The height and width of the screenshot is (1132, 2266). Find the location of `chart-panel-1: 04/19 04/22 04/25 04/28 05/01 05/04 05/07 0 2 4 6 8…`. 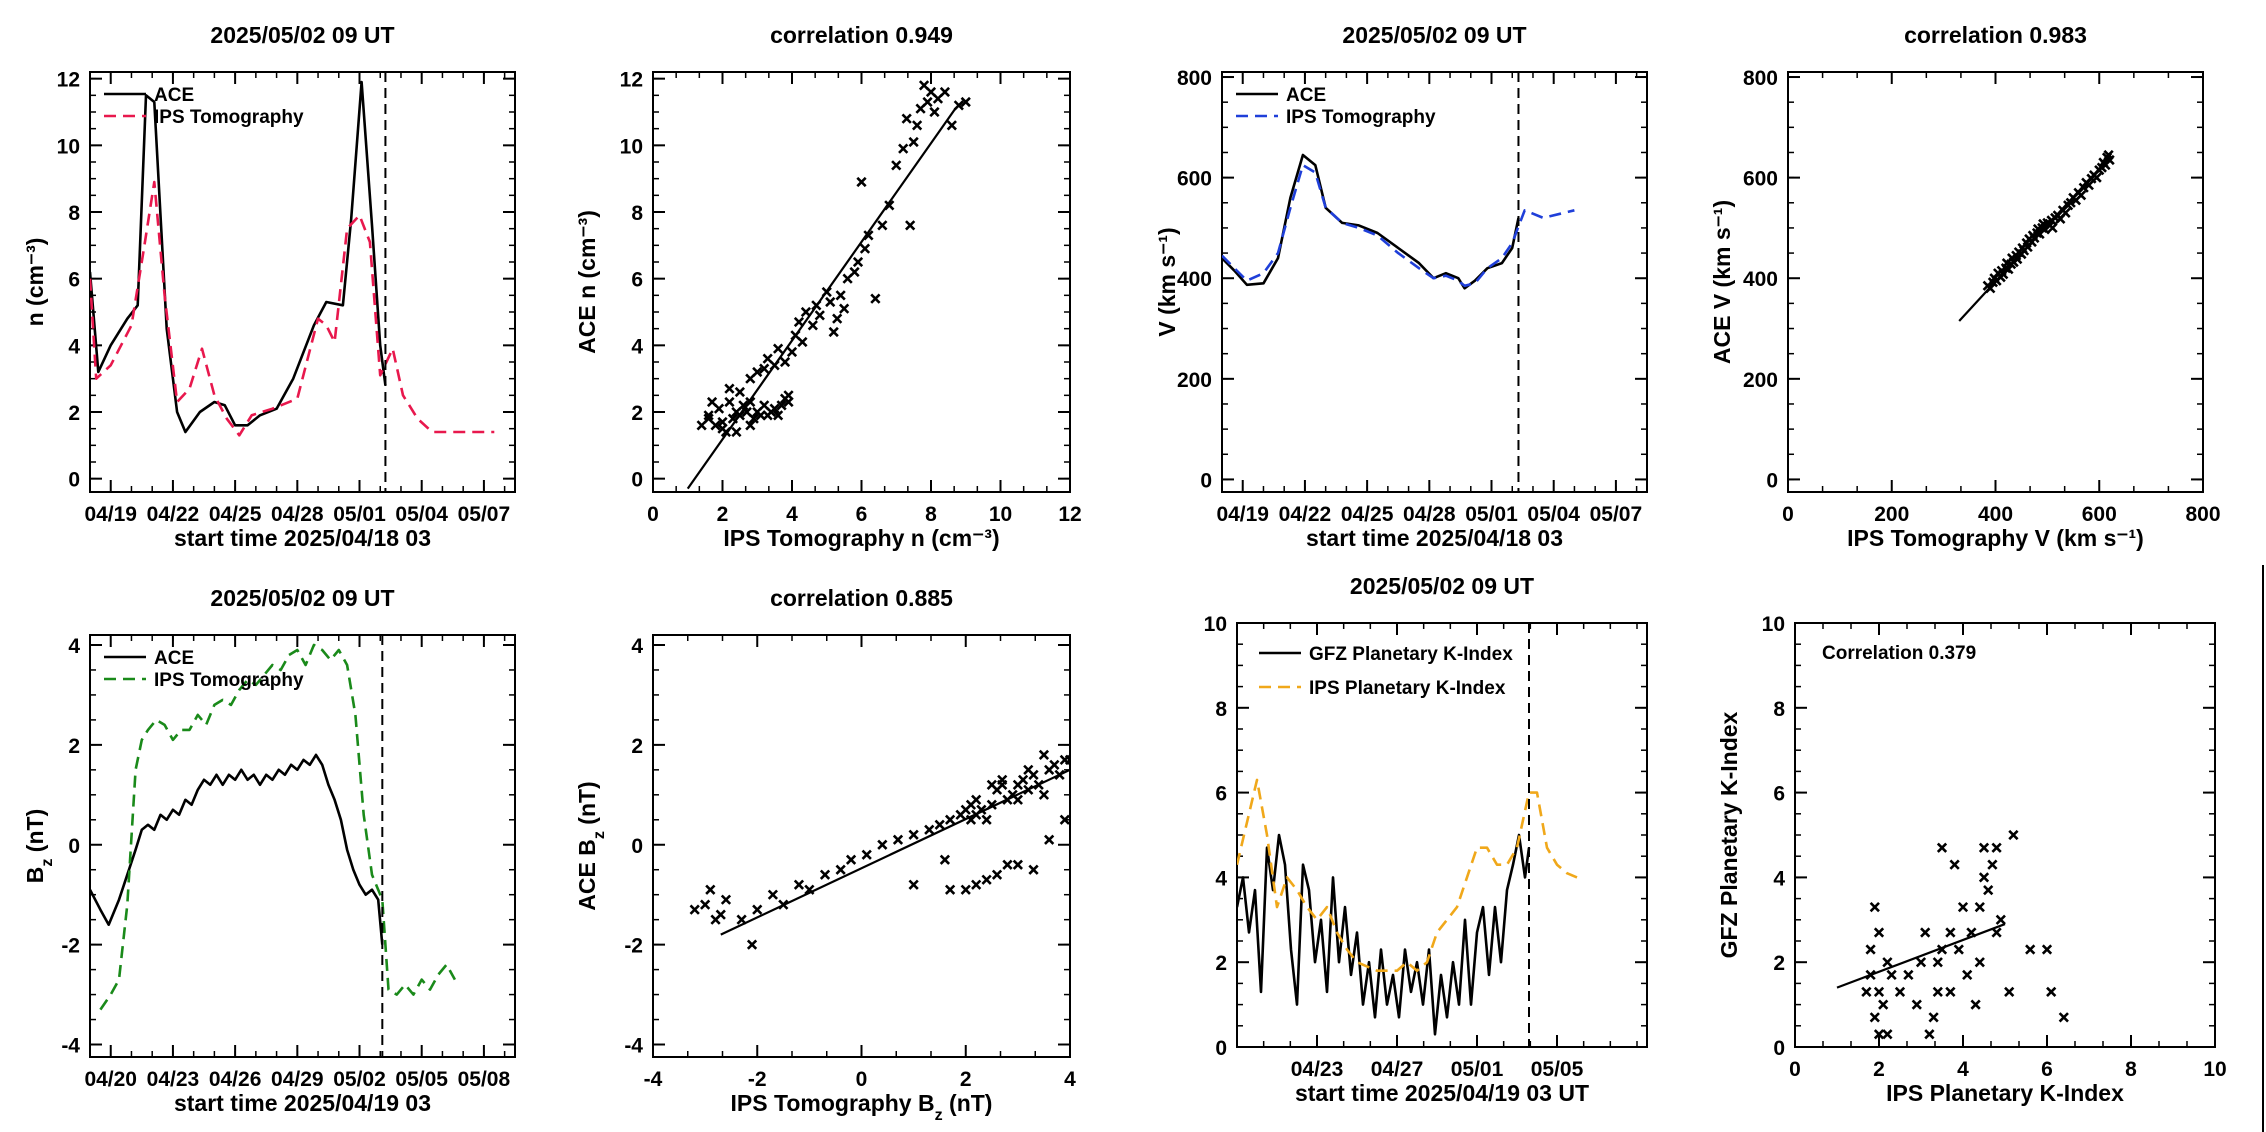

chart-panel-1: 04/19 04/22 04/25 04/28 05/01 05/04 05/07 0 2 4 6 8… is located at coordinates (269, 286).